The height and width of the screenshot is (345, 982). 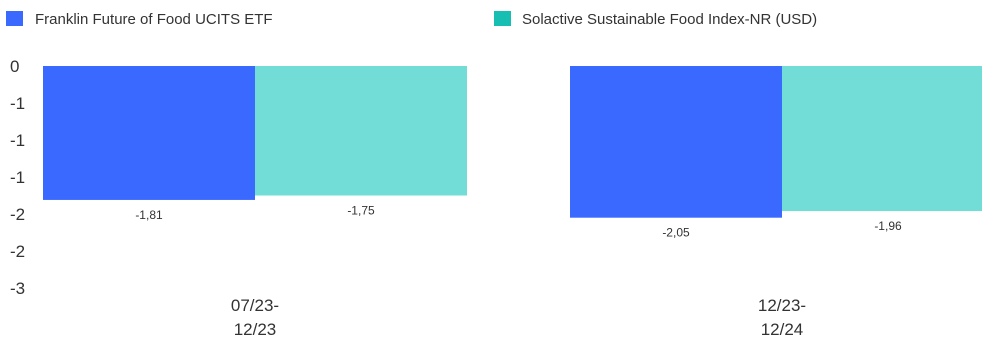 What do you see at coordinates (14, 66) in the screenshot?
I see `y-tick-label: 0` at bounding box center [14, 66].